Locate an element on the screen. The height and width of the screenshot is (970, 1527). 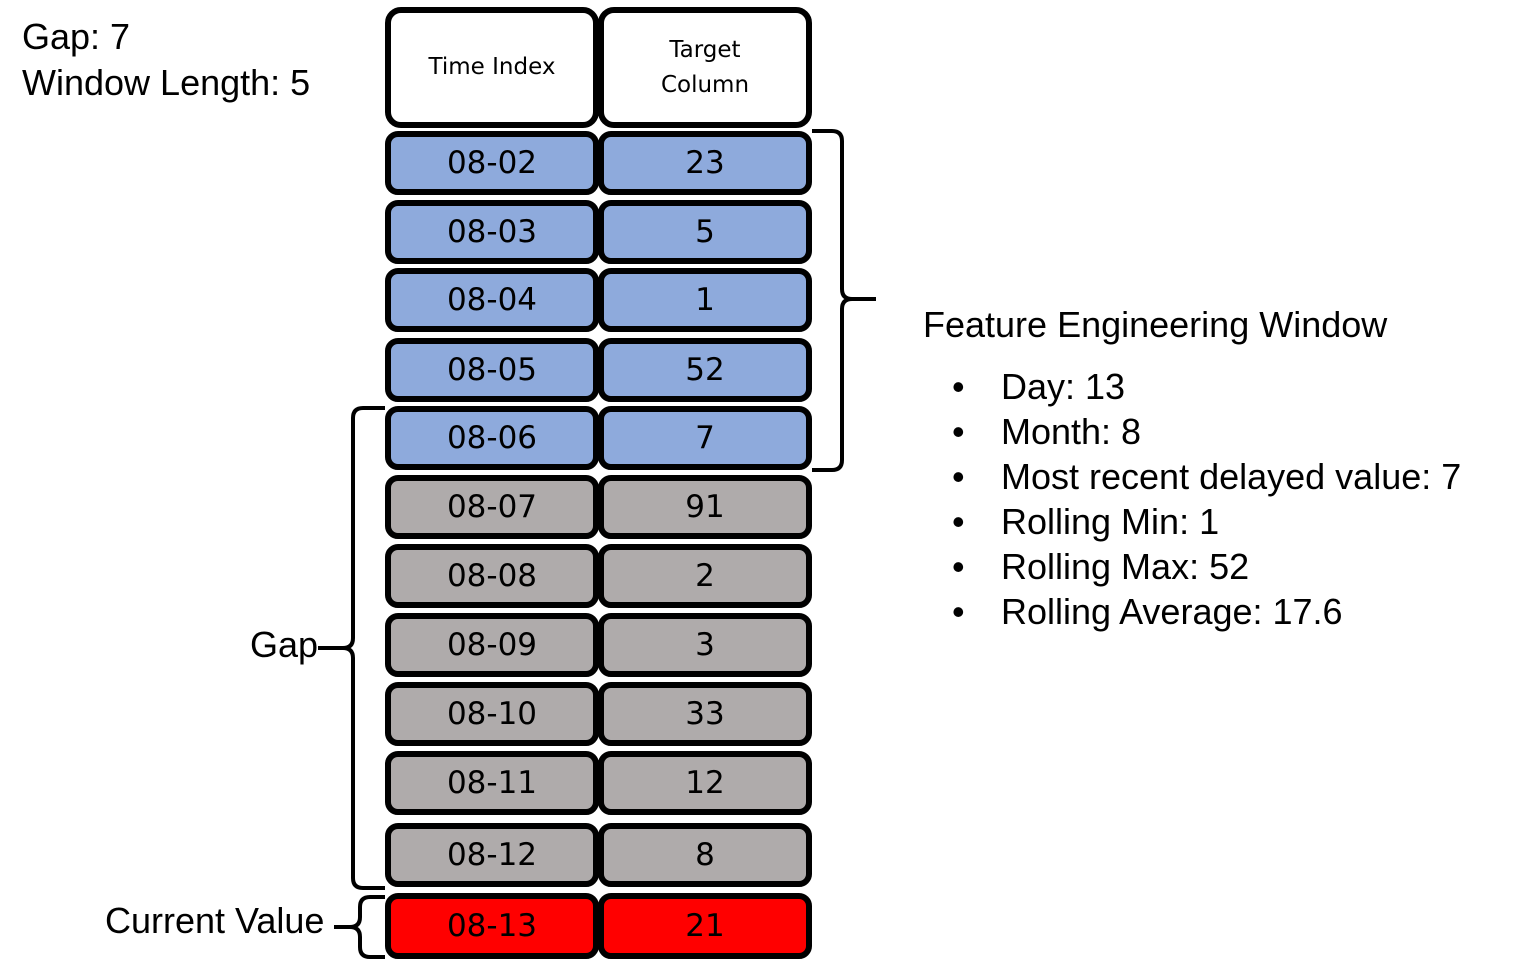
feature-item-text: Rolling Max: 52 is located at coordinates (1125, 566).